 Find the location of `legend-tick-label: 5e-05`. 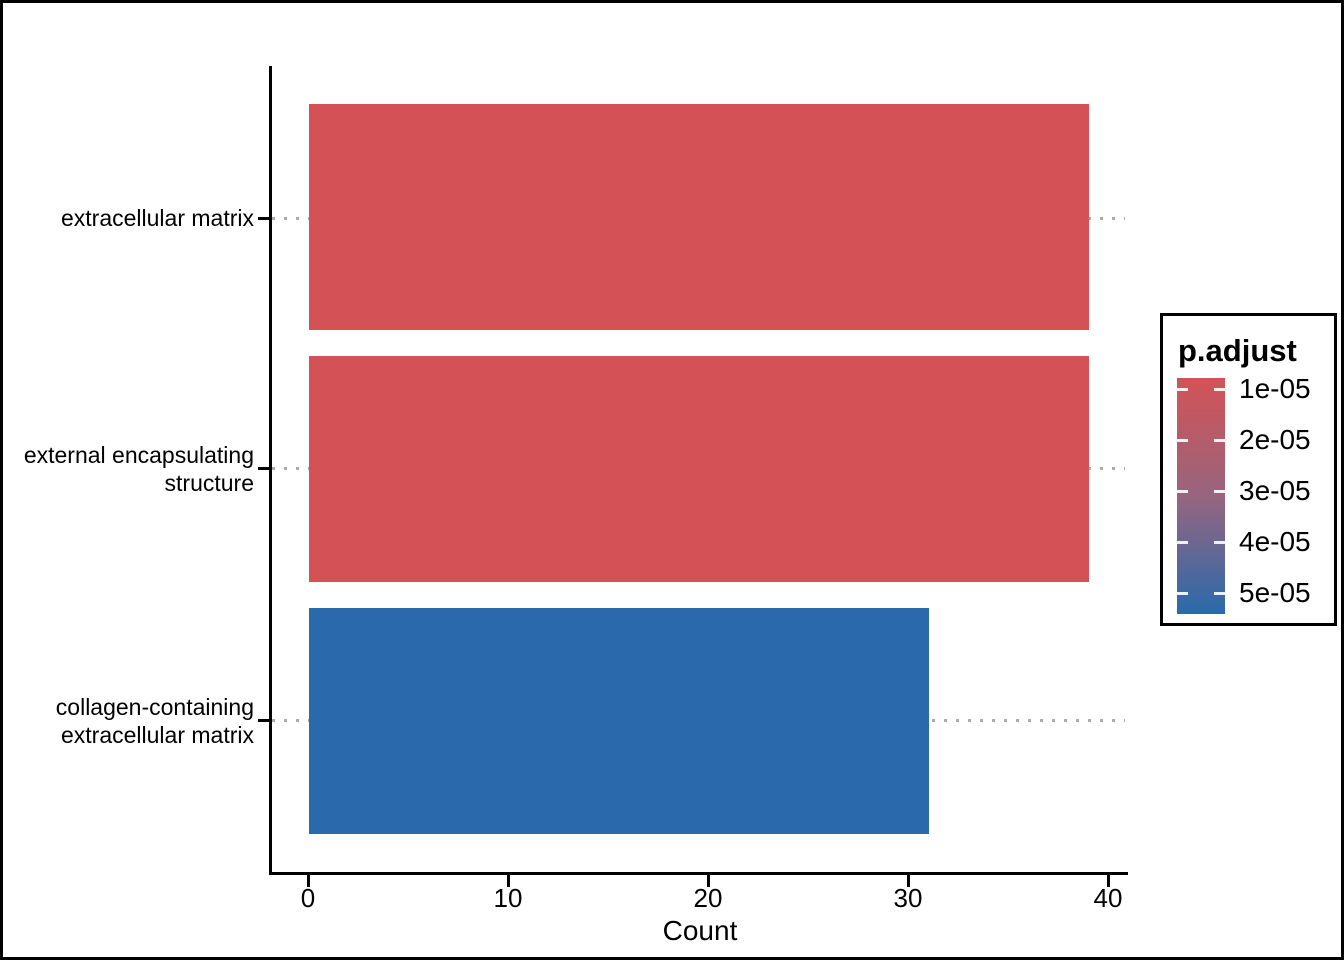

legend-tick-label: 5e-05 is located at coordinates (1275, 592).